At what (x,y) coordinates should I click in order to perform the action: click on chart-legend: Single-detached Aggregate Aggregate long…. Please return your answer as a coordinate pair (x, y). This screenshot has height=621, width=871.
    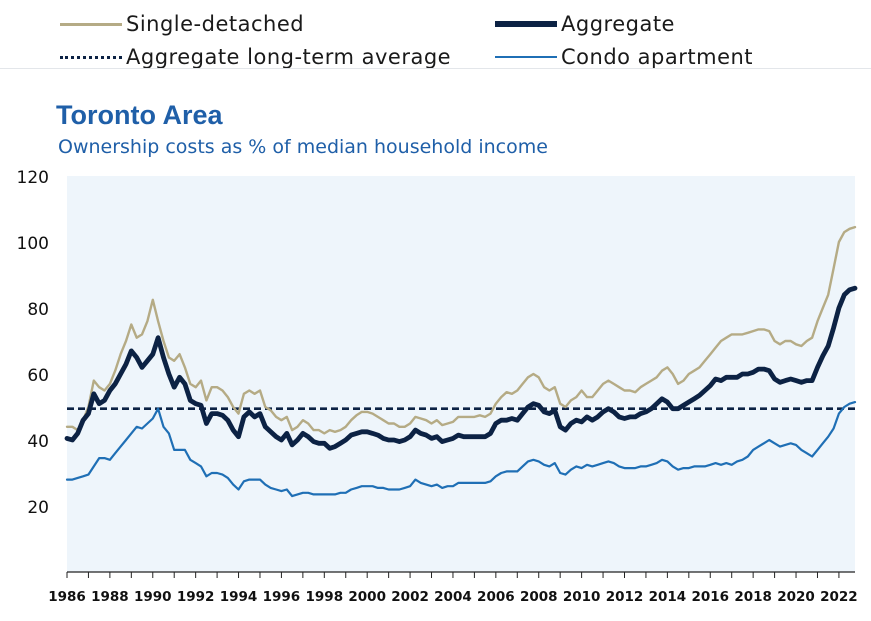
    Looking at the image, I should click on (435, 40).